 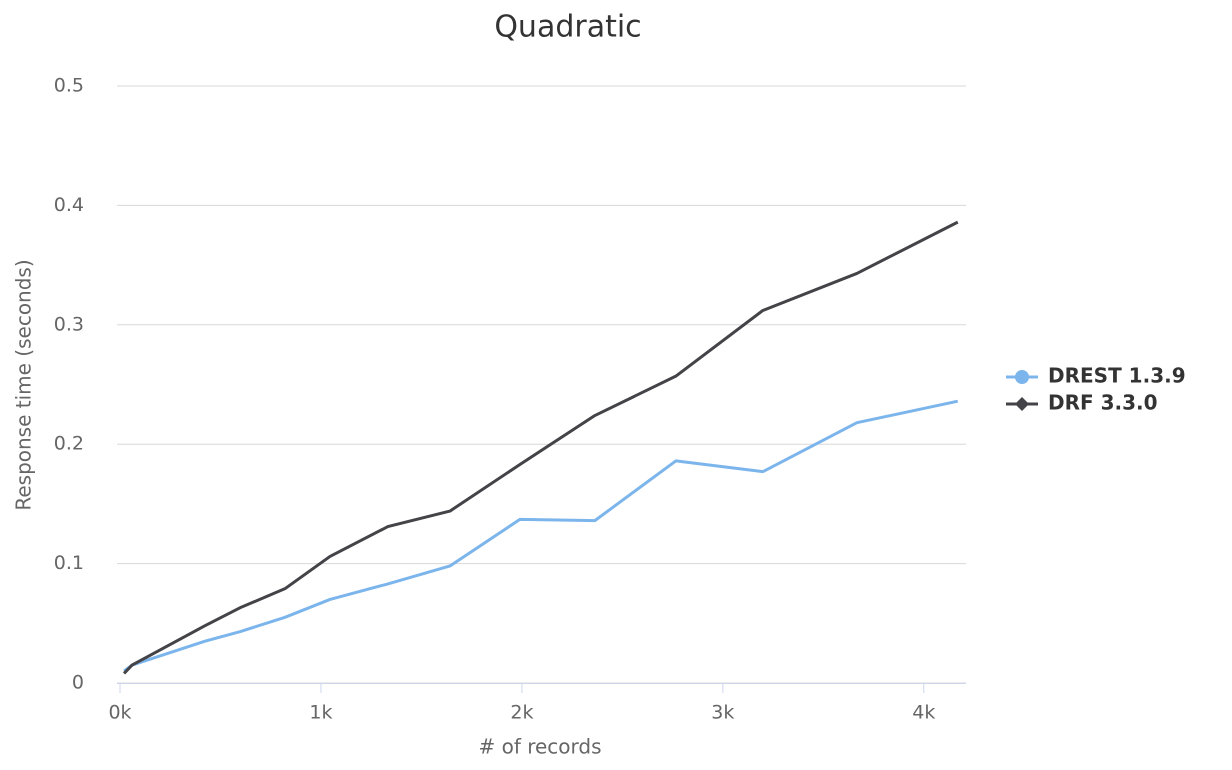 What do you see at coordinates (1117, 376) in the screenshot?
I see `legend-label: DREST 1.3.9` at bounding box center [1117, 376].